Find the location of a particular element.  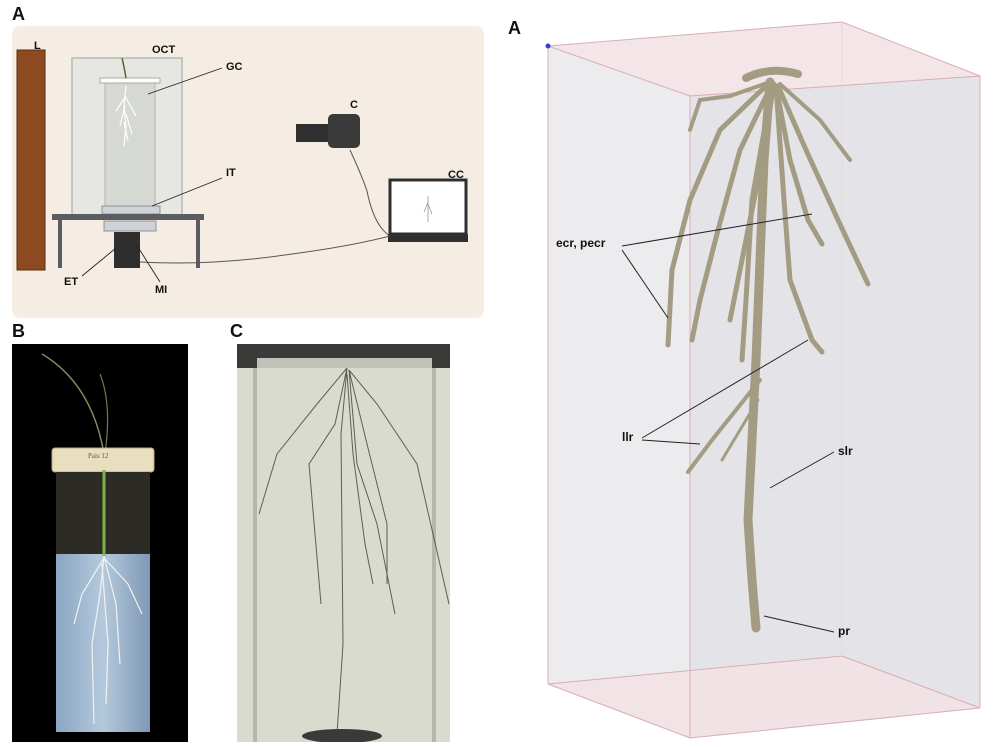

root-top-cluster is located at coordinates (772, 74).